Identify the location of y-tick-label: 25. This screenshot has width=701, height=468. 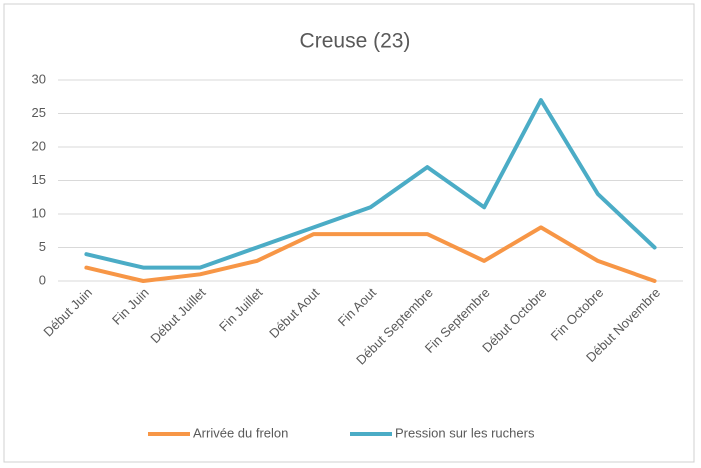
(39, 112).